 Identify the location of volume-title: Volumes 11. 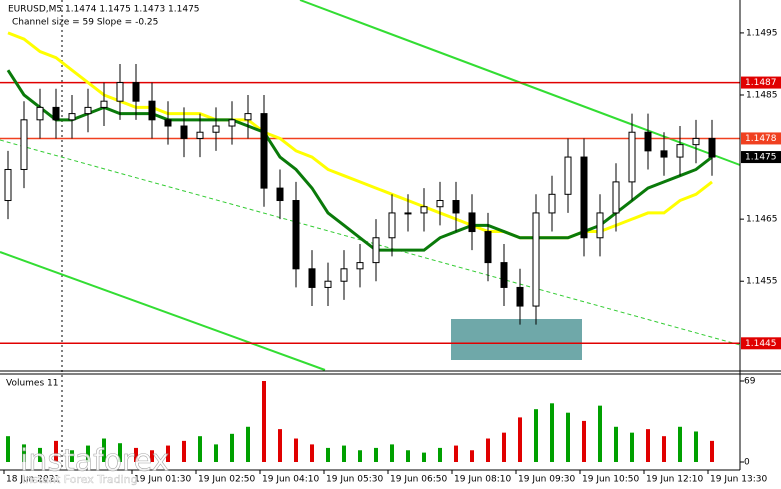
(32, 384).